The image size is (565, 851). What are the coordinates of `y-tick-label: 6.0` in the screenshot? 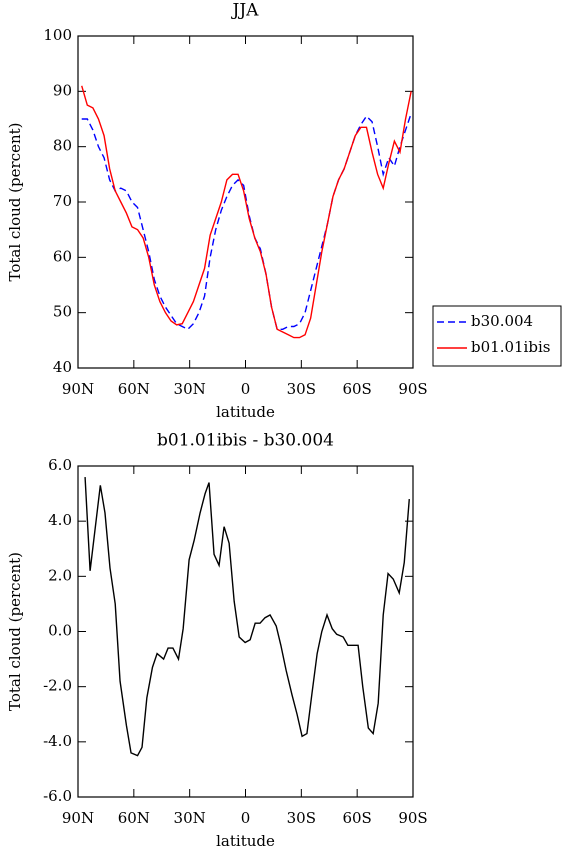 It's located at (60, 465).